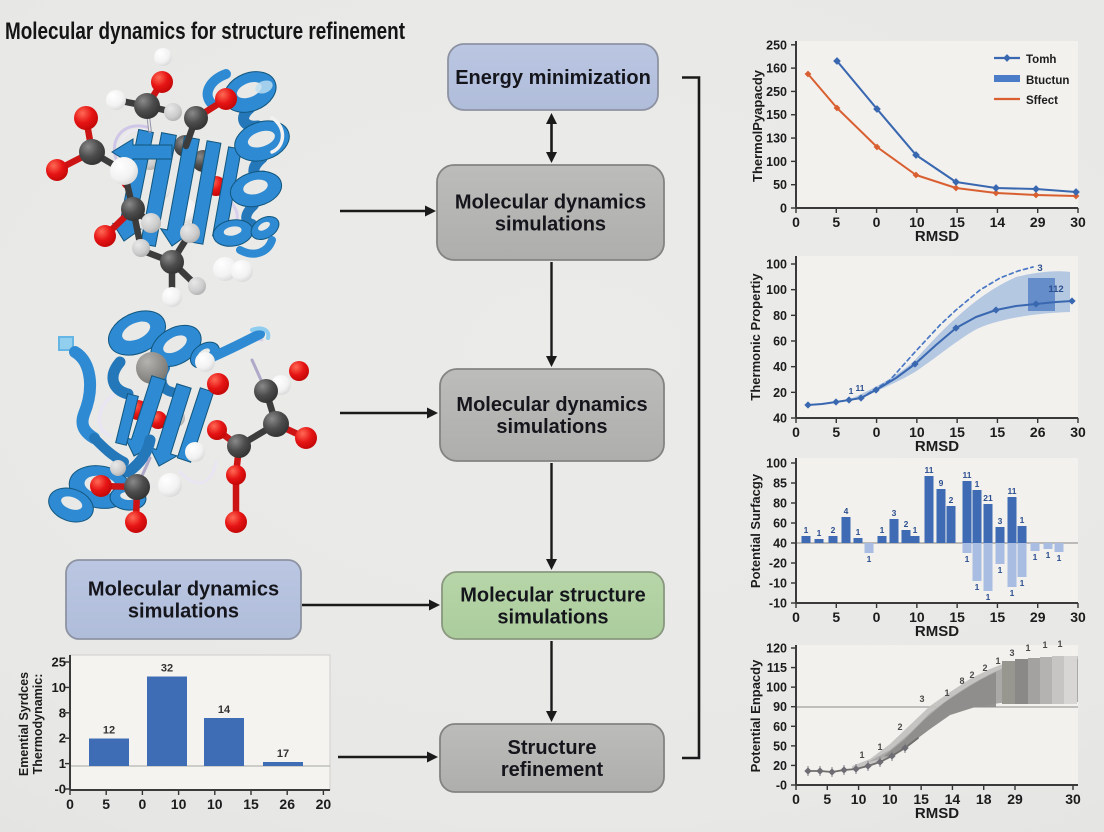 The image size is (1104, 832). I want to click on svg-text: 90, so click(780, 707).